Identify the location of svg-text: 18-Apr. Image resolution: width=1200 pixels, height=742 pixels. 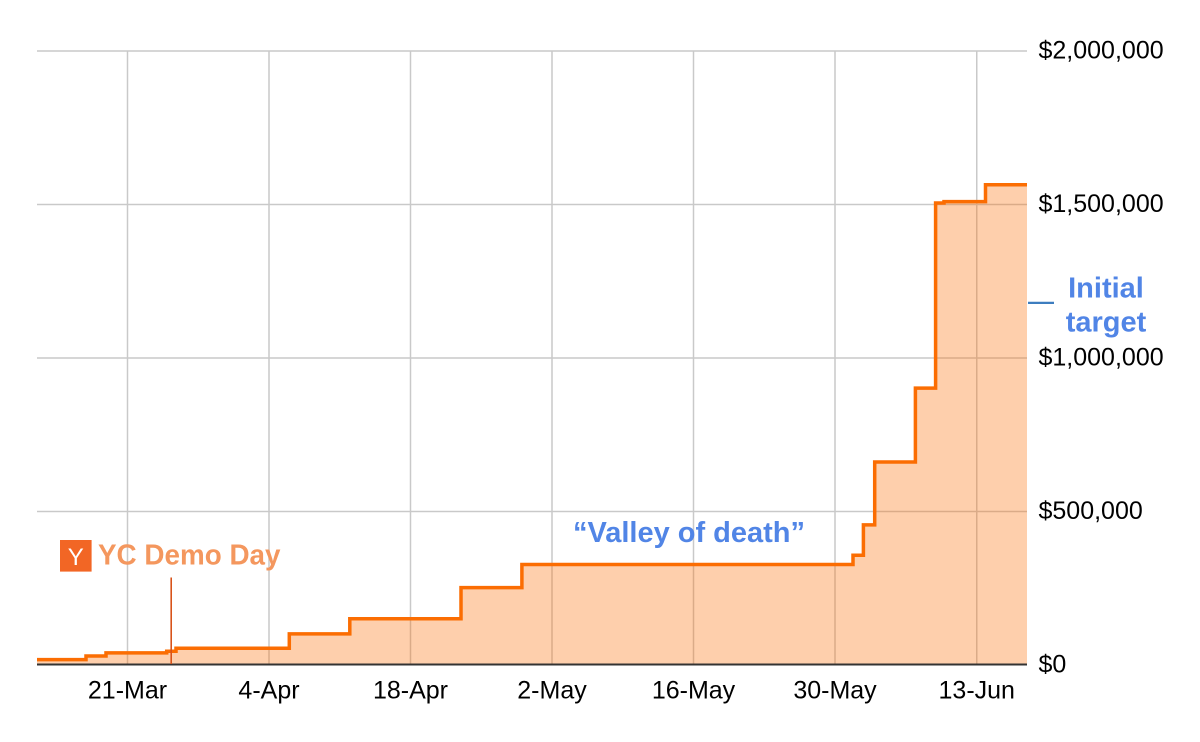
(410, 691).